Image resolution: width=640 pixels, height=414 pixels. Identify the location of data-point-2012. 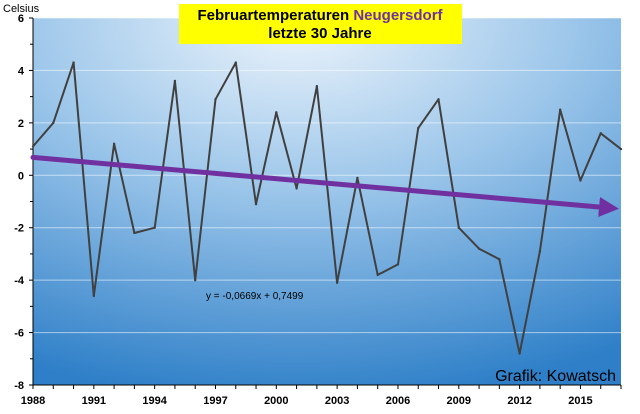
(519, 353).